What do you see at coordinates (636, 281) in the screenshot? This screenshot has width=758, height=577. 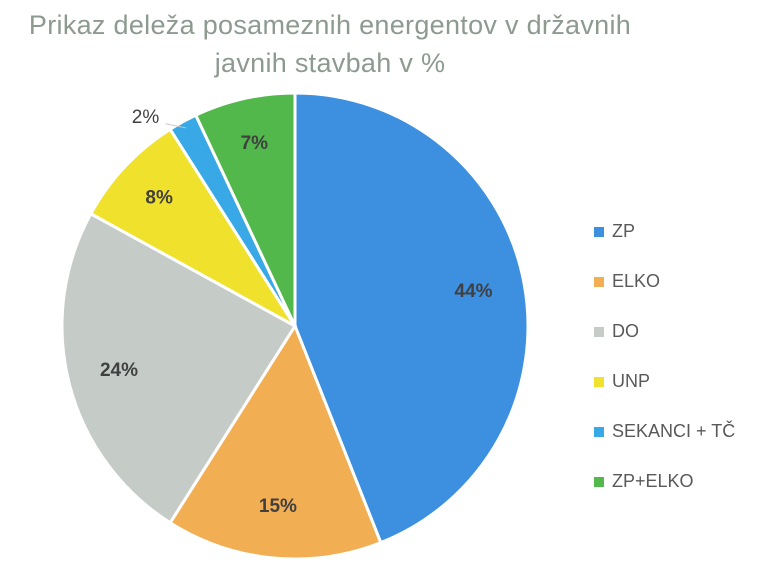 I see `legend-label: ELKO` at bounding box center [636, 281].